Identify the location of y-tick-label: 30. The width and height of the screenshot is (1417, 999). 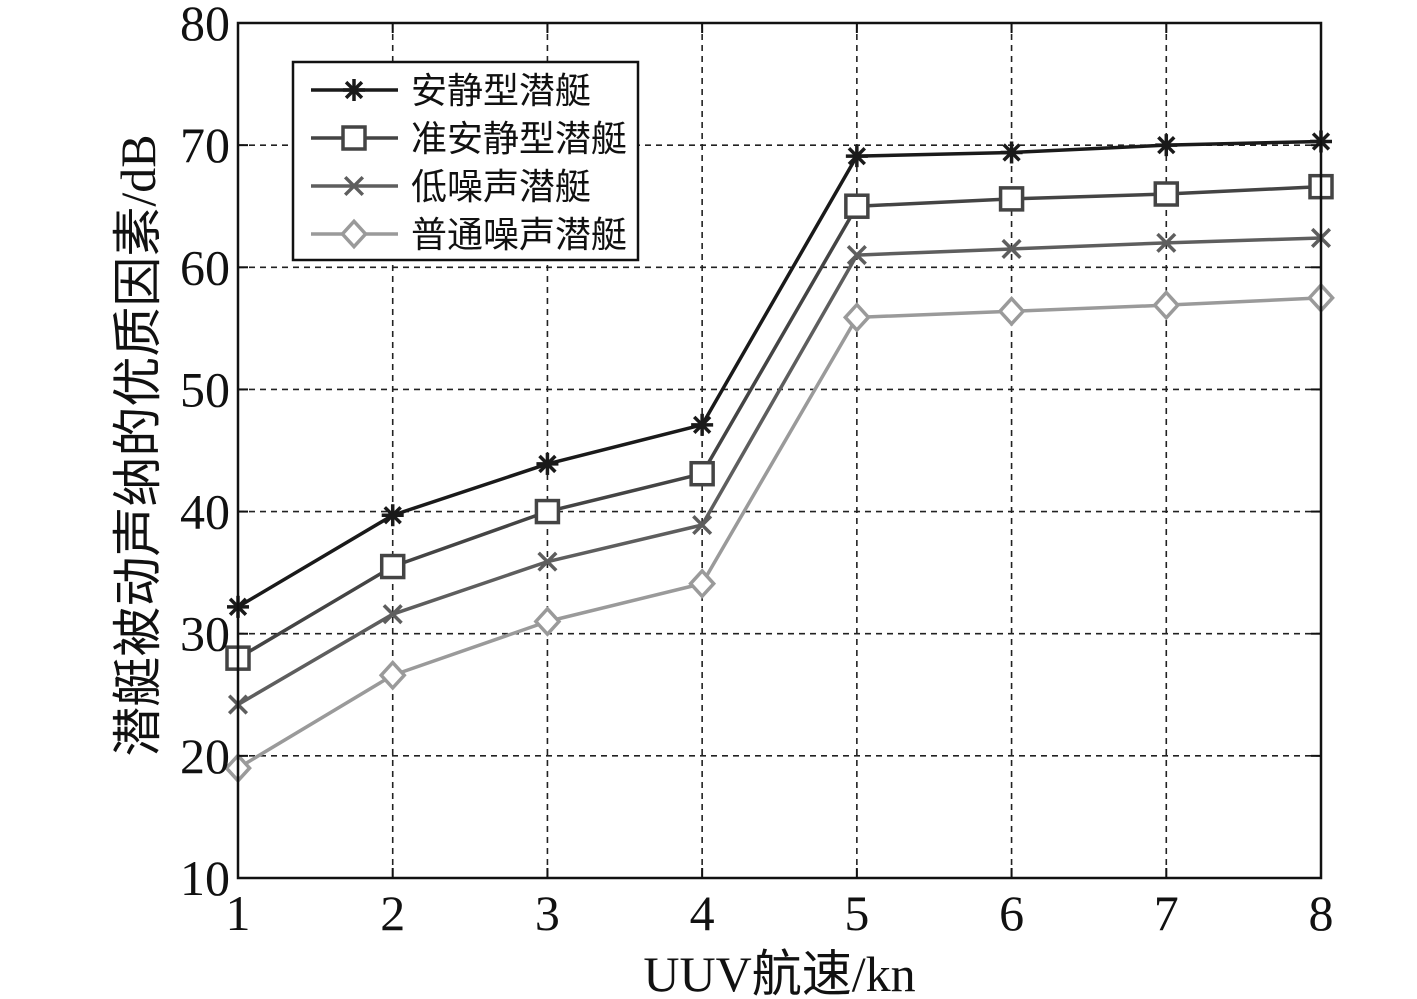
(205, 634).